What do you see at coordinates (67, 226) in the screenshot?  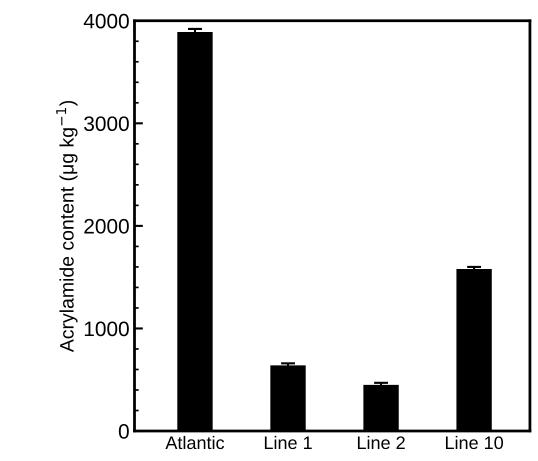 I see `y-axis-title: Acrylamide content (μg kg$^{−1}$)` at bounding box center [67, 226].